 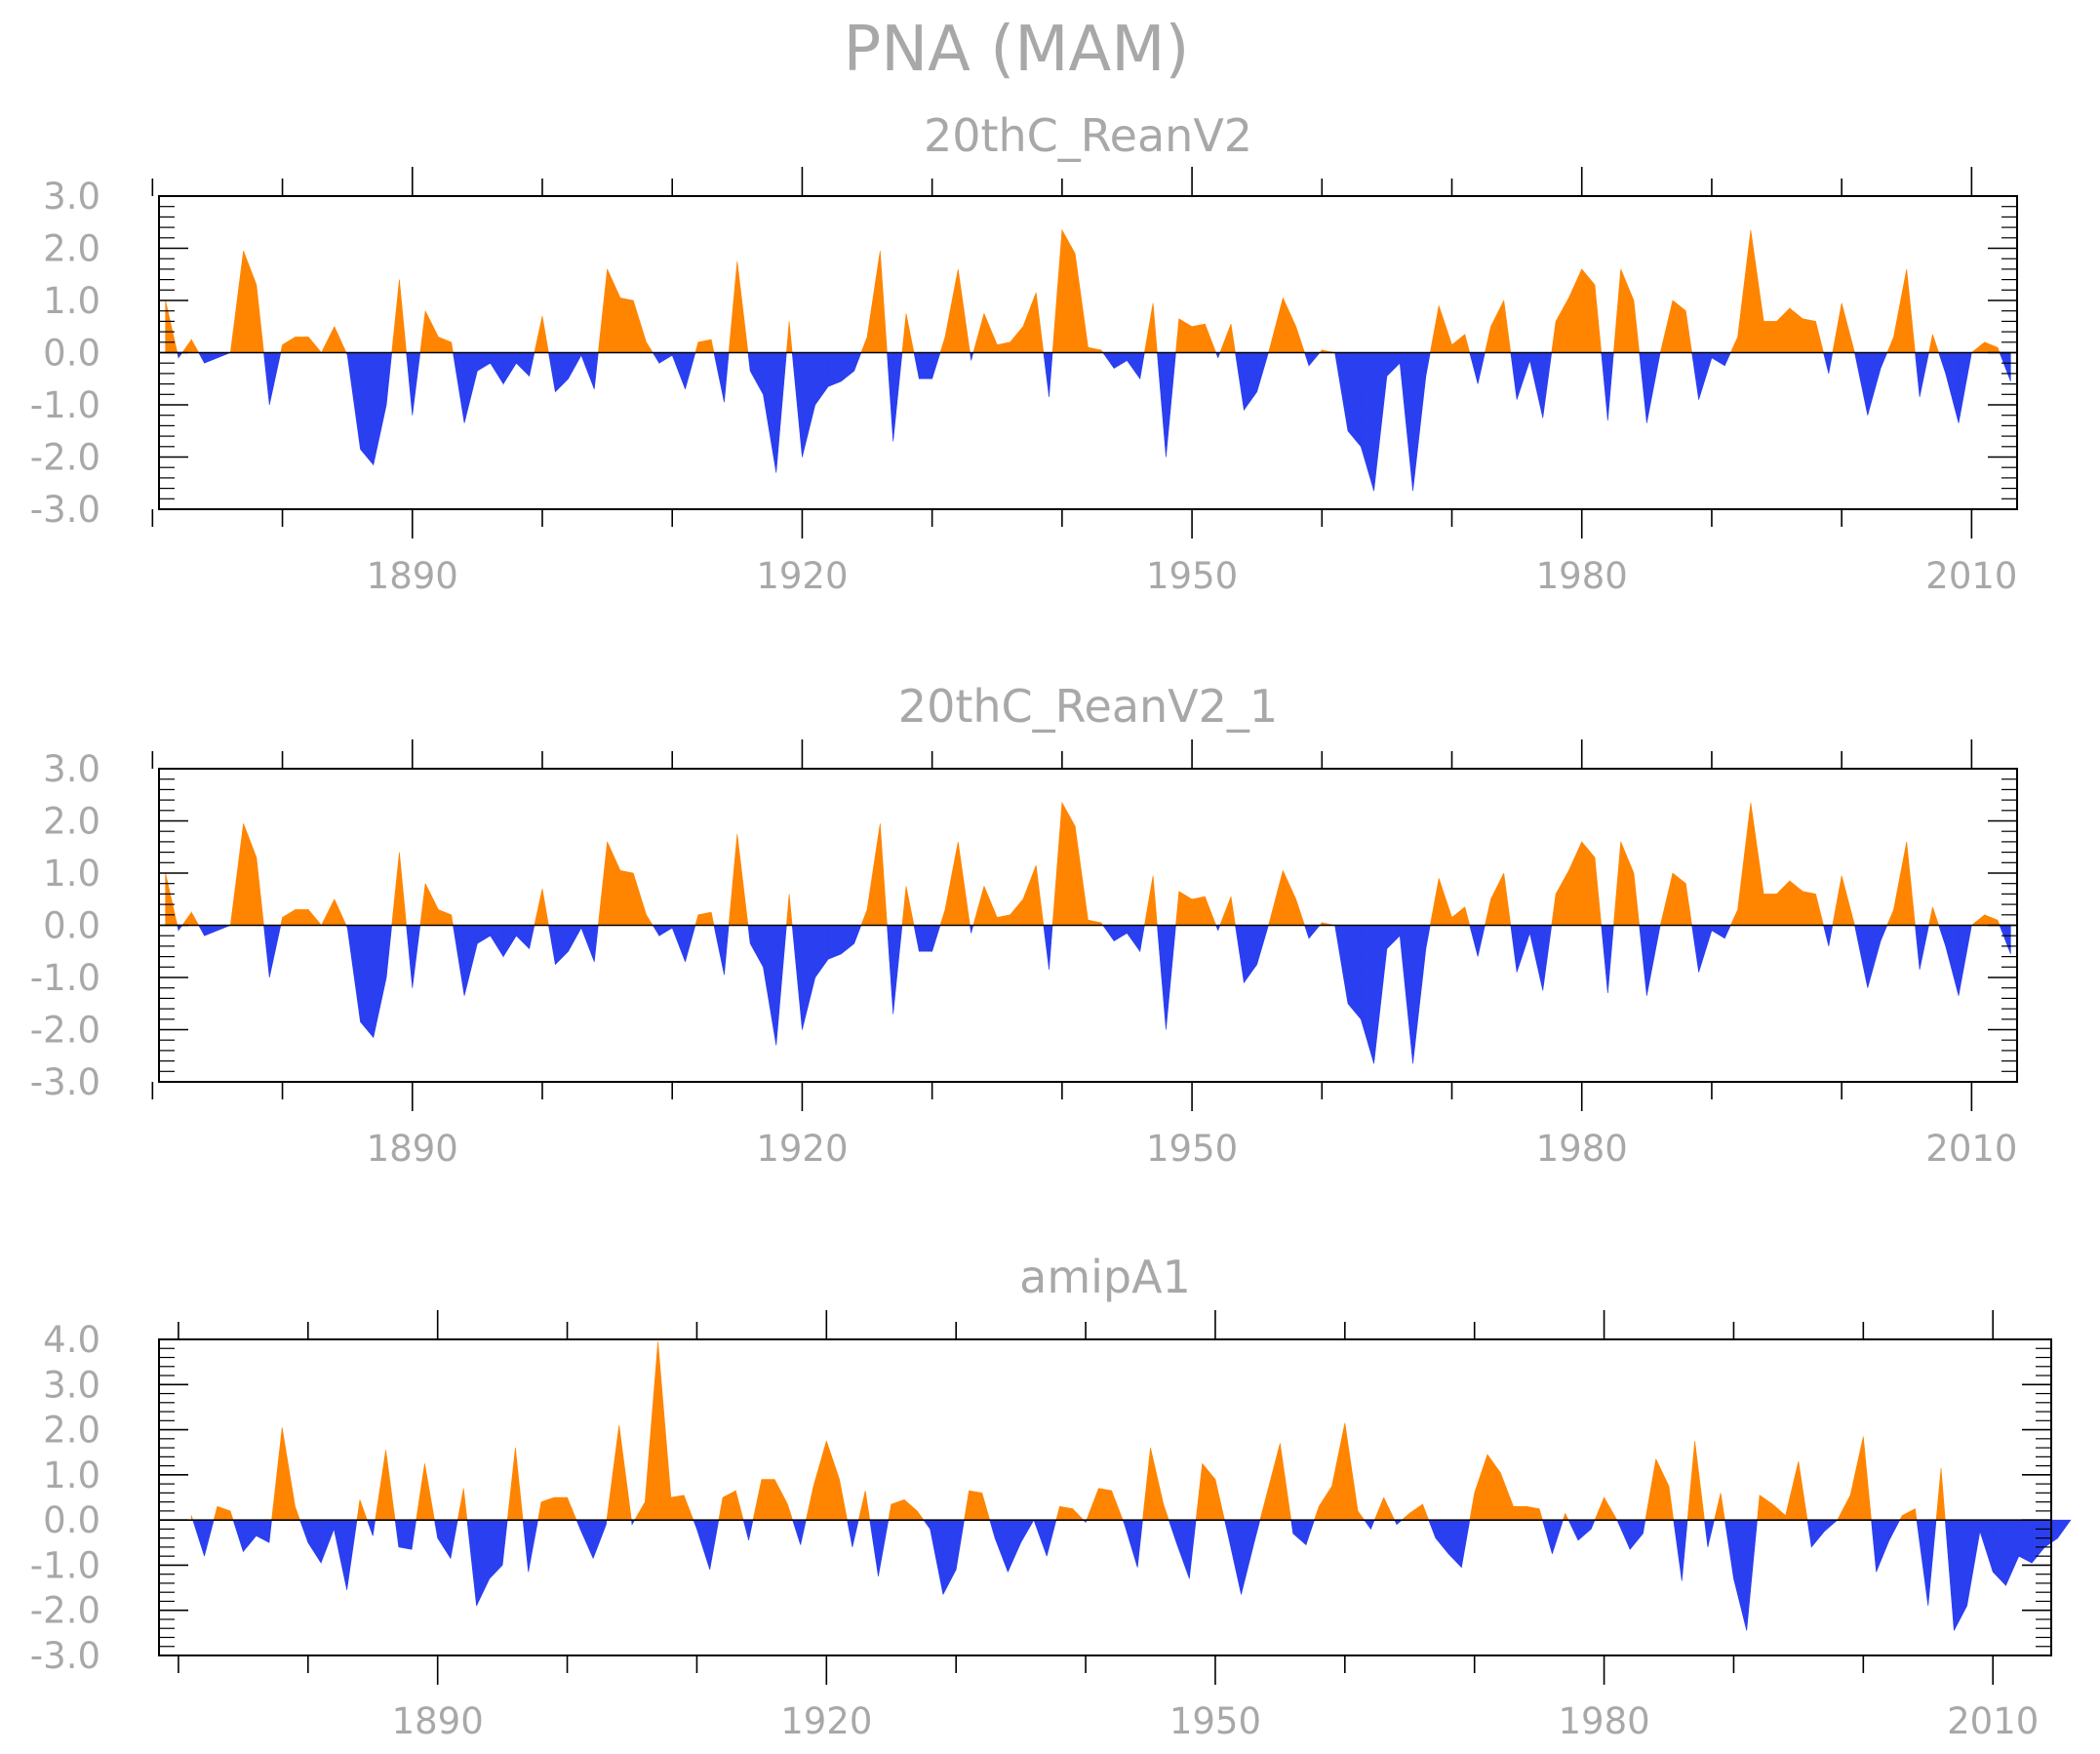 I want to click on panel-title: 20thC_ReanV2, so click(x=1088, y=135).